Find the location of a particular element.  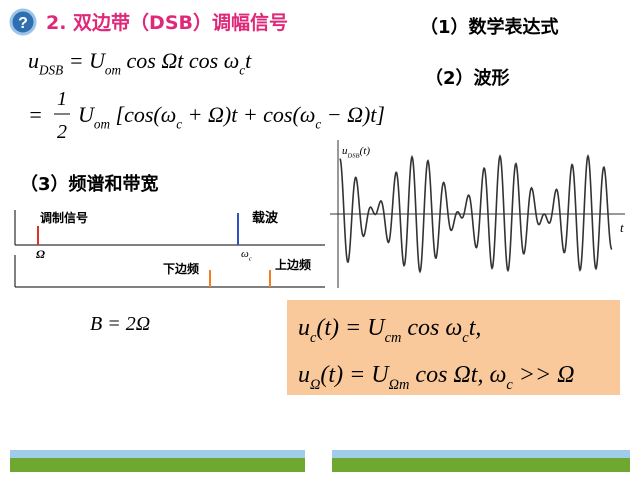

spectrum-axes is located at coordinates (169, 249).